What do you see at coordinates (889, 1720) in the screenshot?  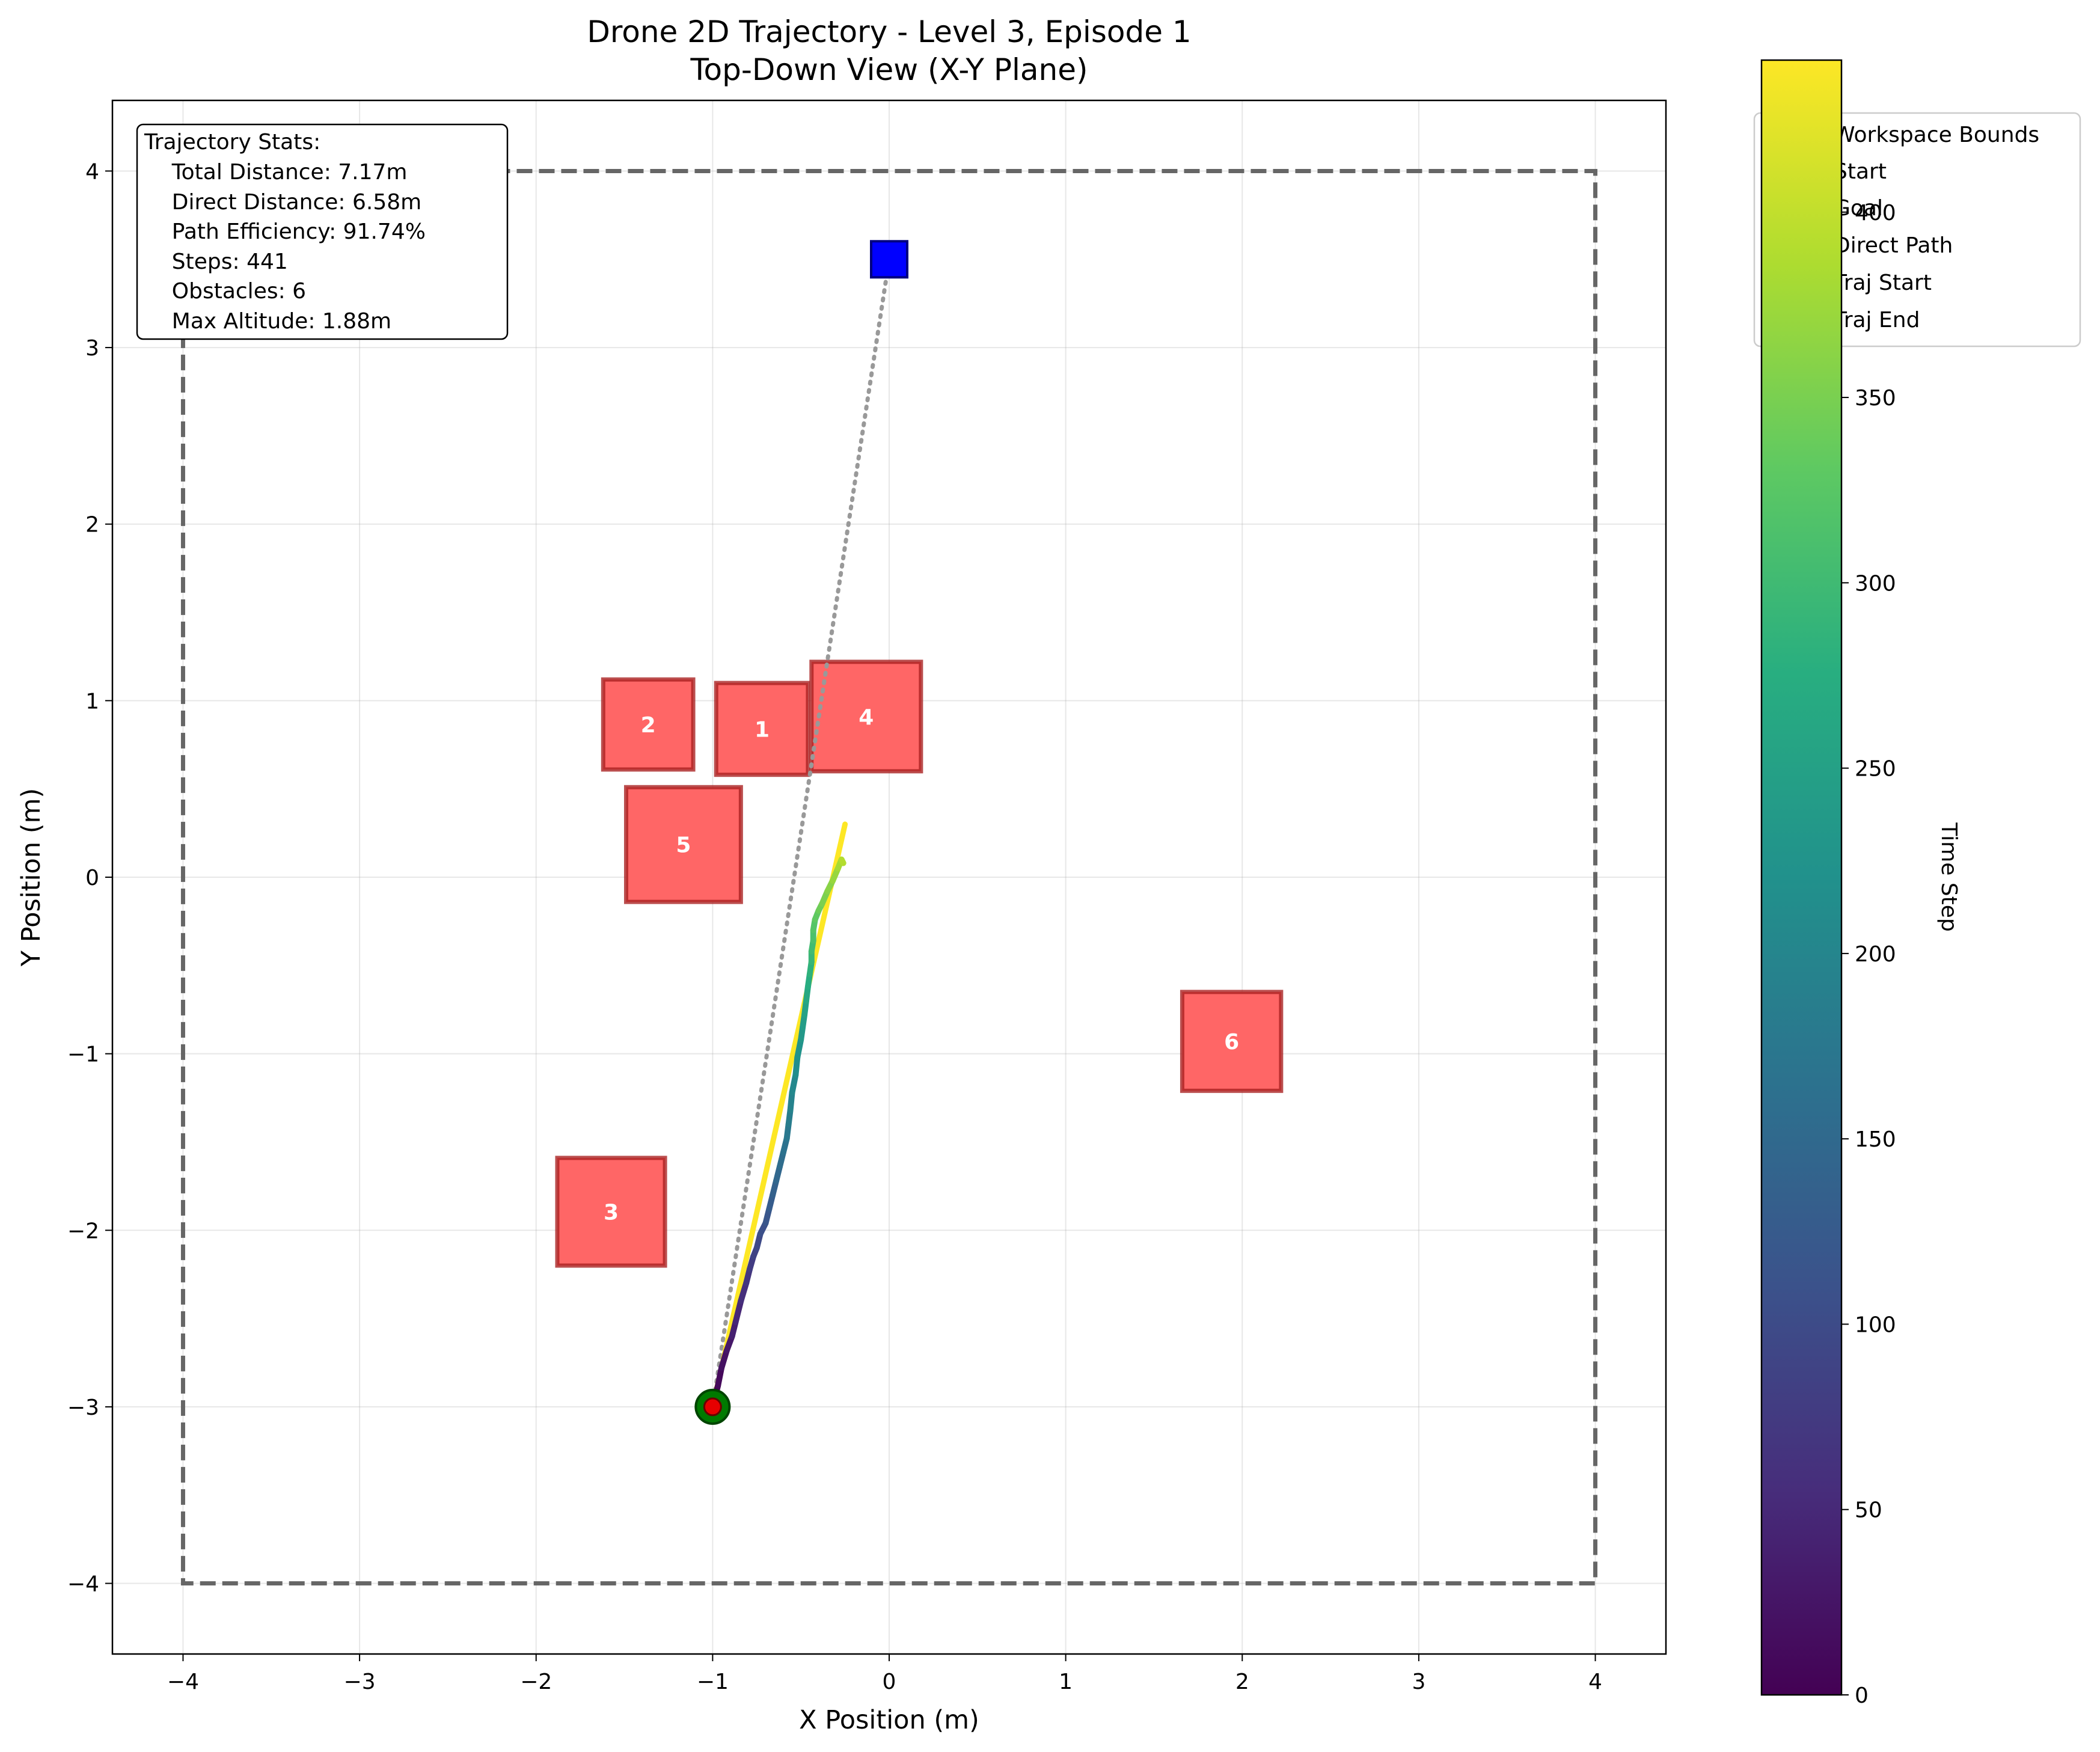 I see `x-axis-label: X Position (m)` at bounding box center [889, 1720].